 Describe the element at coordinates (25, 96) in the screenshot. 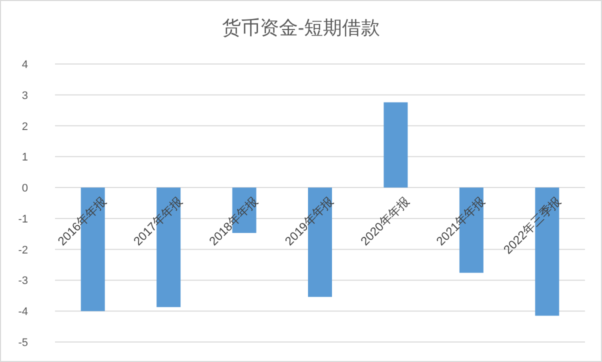

I see `y-tick-label: 3` at that location.